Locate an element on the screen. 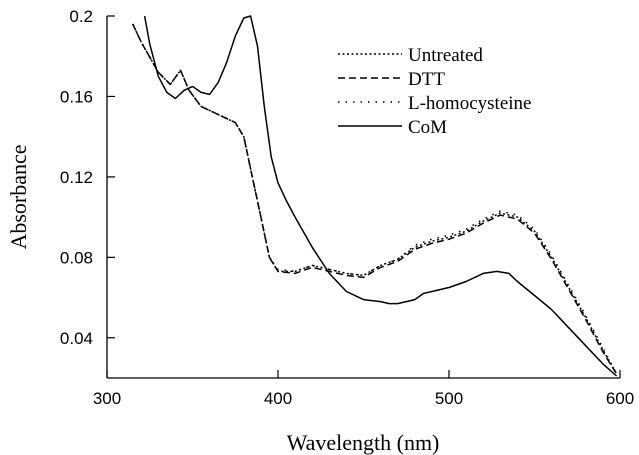 The height and width of the screenshot is (455, 639). x-tick-label: 300 is located at coordinates (107, 398).